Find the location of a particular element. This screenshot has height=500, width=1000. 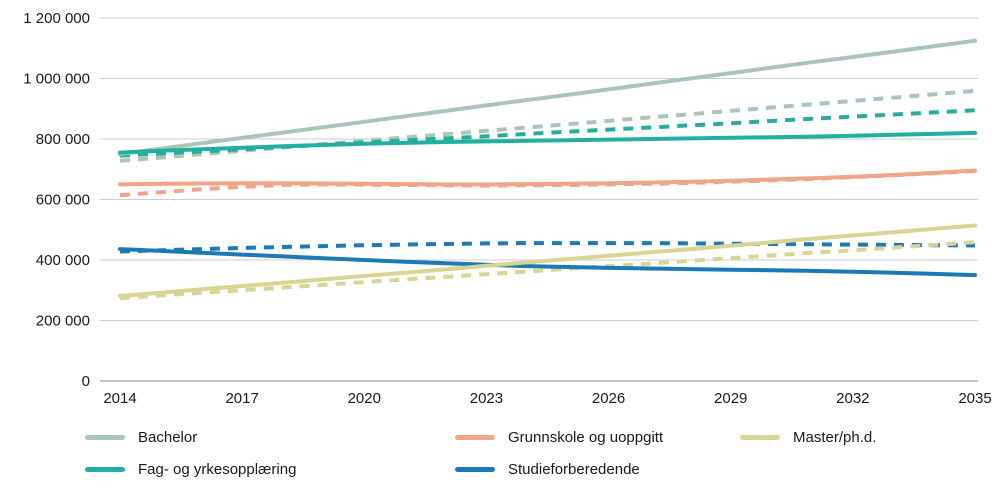

y-tick-label: 200 000 is located at coordinates (63, 321).